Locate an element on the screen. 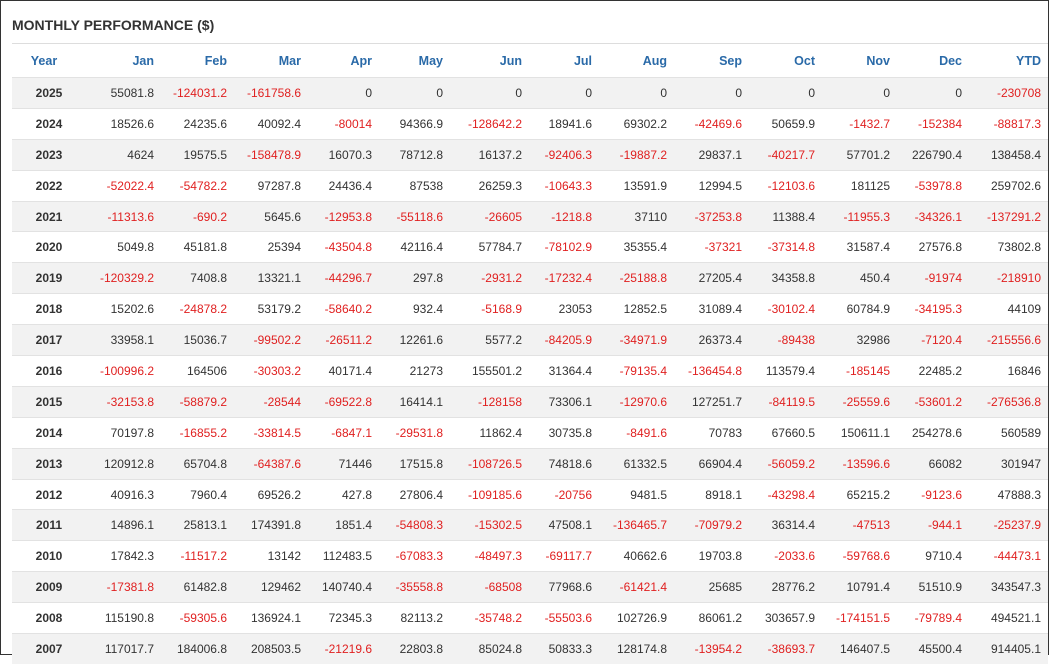  cell-nov: -1432.7 is located at coordinates (859, 123).